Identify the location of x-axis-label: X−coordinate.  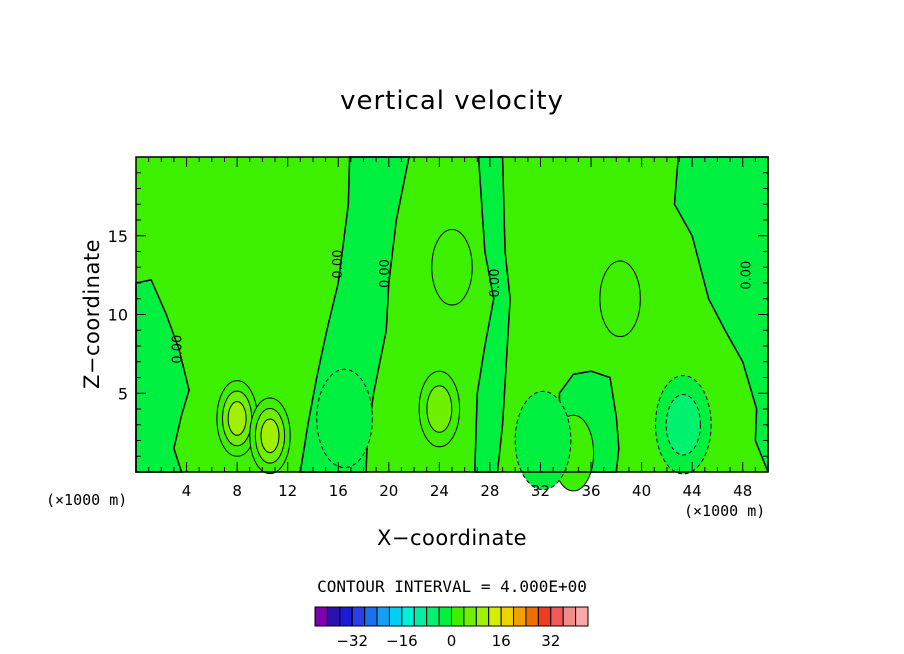
(452, 538).